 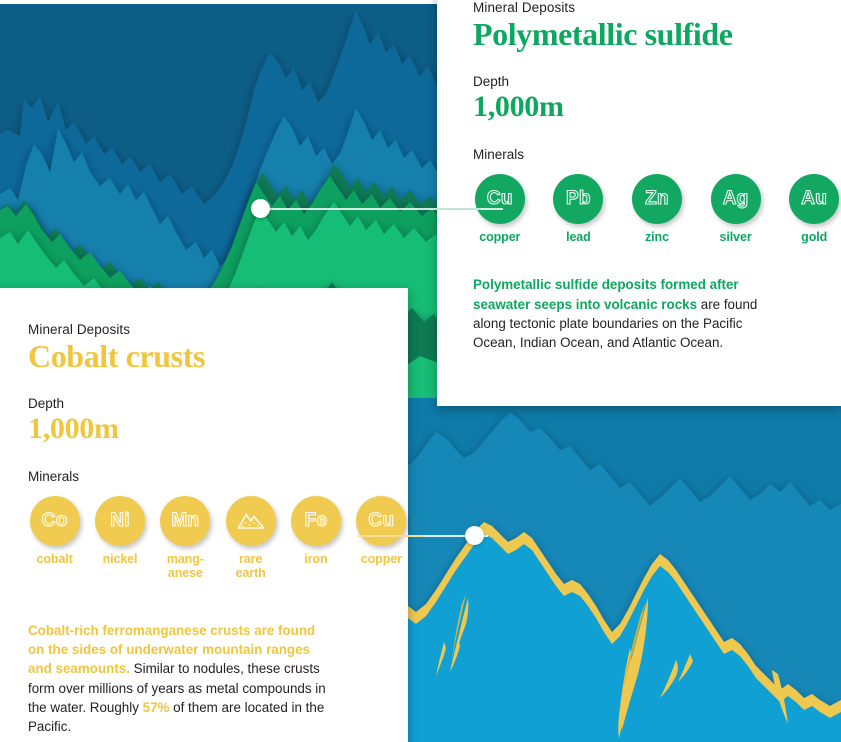 What do you see at coordinates (73, 428) in the screenshot?
I see `cobalt-depth-value: 1,000m` at bounding box center [73, 428].